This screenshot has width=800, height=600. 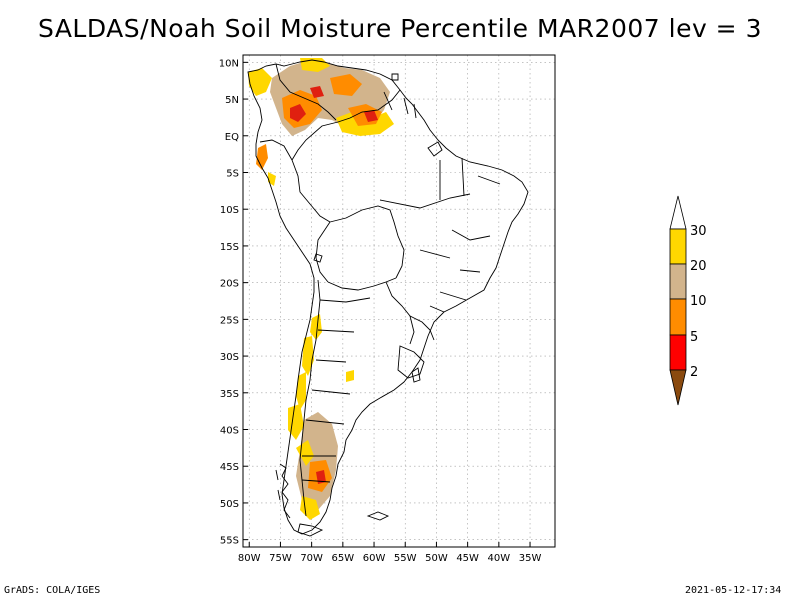 What do you see at coordinates (318, 258) in the screenshot?
I see `lake-titicaca` at bounding box center [318, 258].